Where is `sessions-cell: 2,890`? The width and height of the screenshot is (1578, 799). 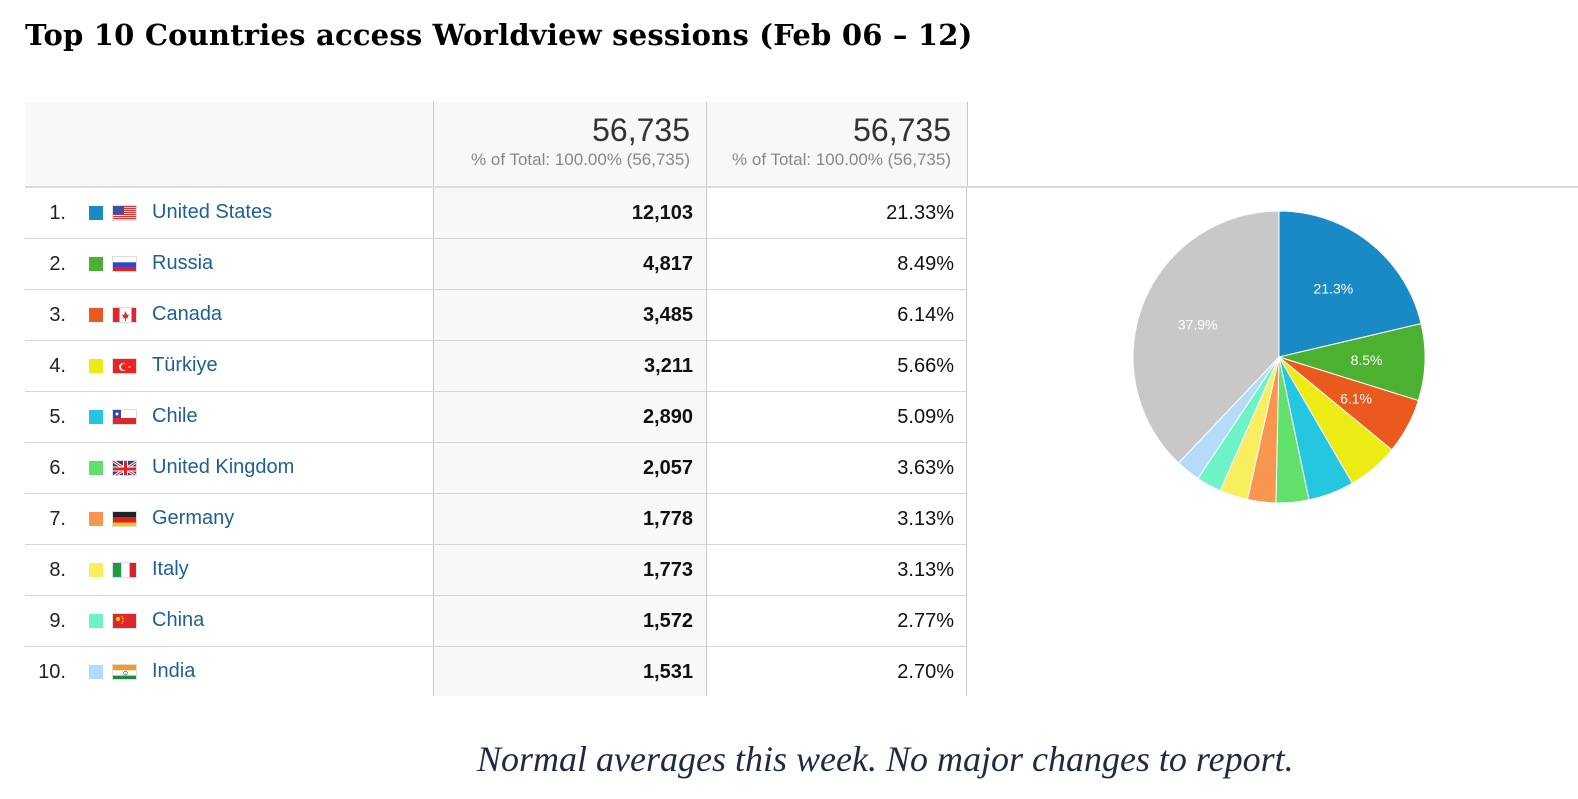 sessions-cell: 2,890 is located at coordinates (569, 417).